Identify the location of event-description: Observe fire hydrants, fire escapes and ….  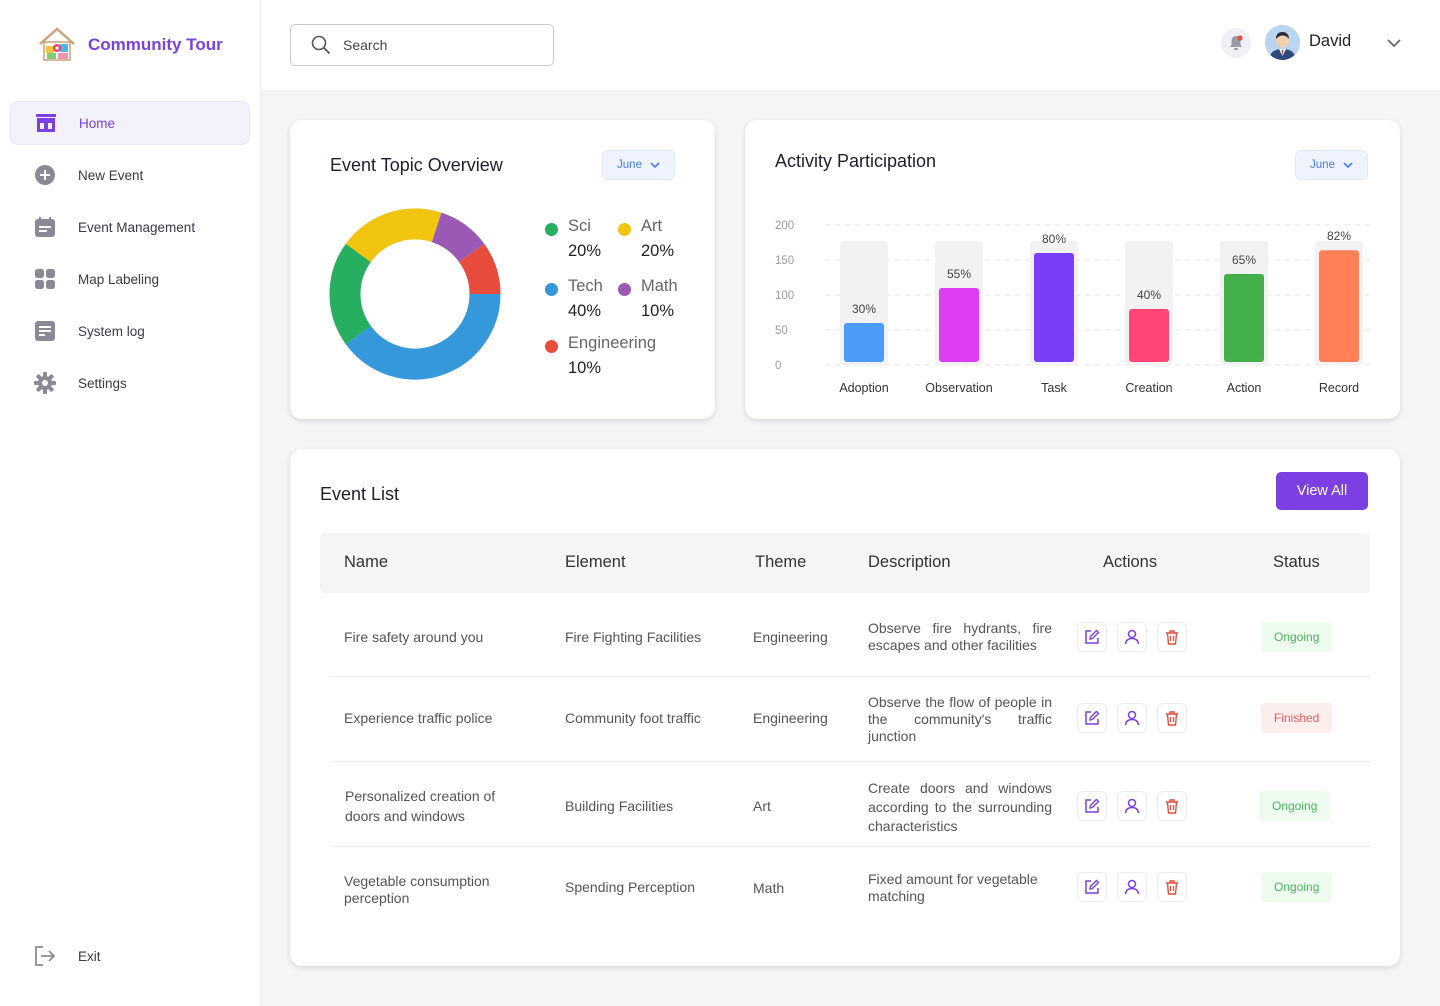
(960, 636).